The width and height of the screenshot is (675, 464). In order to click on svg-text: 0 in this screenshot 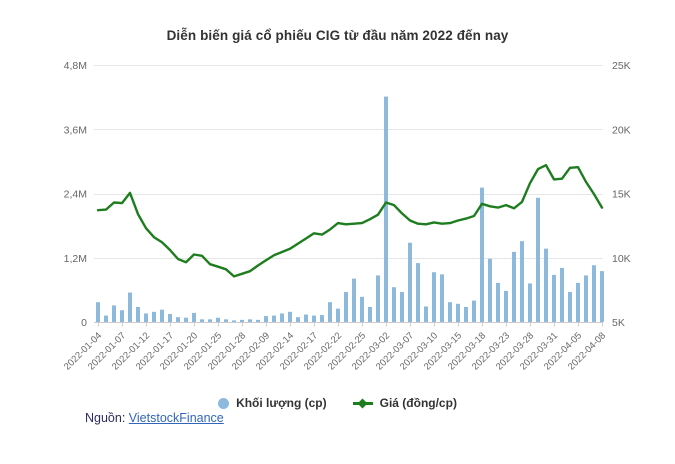, I will do `click(84, 323)`.